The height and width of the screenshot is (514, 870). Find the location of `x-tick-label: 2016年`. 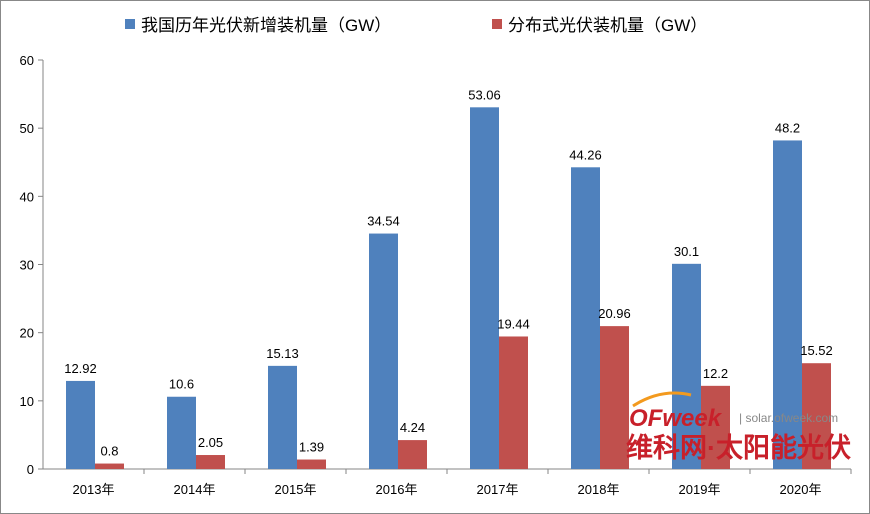

x-tick-label: 2016年 is located at coordinates (397, 489).